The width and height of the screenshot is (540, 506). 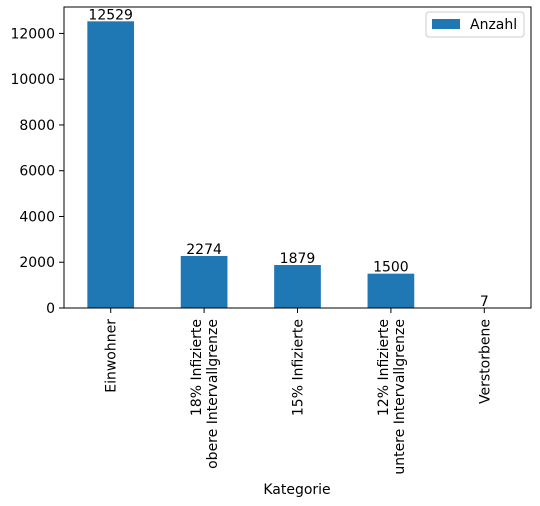 I want to click on y-tick-label: 4000, so click(x=37, y=217).